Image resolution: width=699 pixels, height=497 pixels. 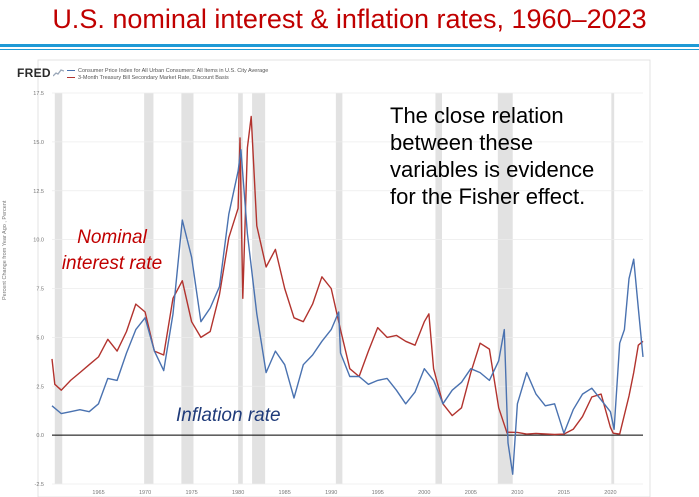 I want to click on fred-logo: FRED, so click(x=40, y=73).